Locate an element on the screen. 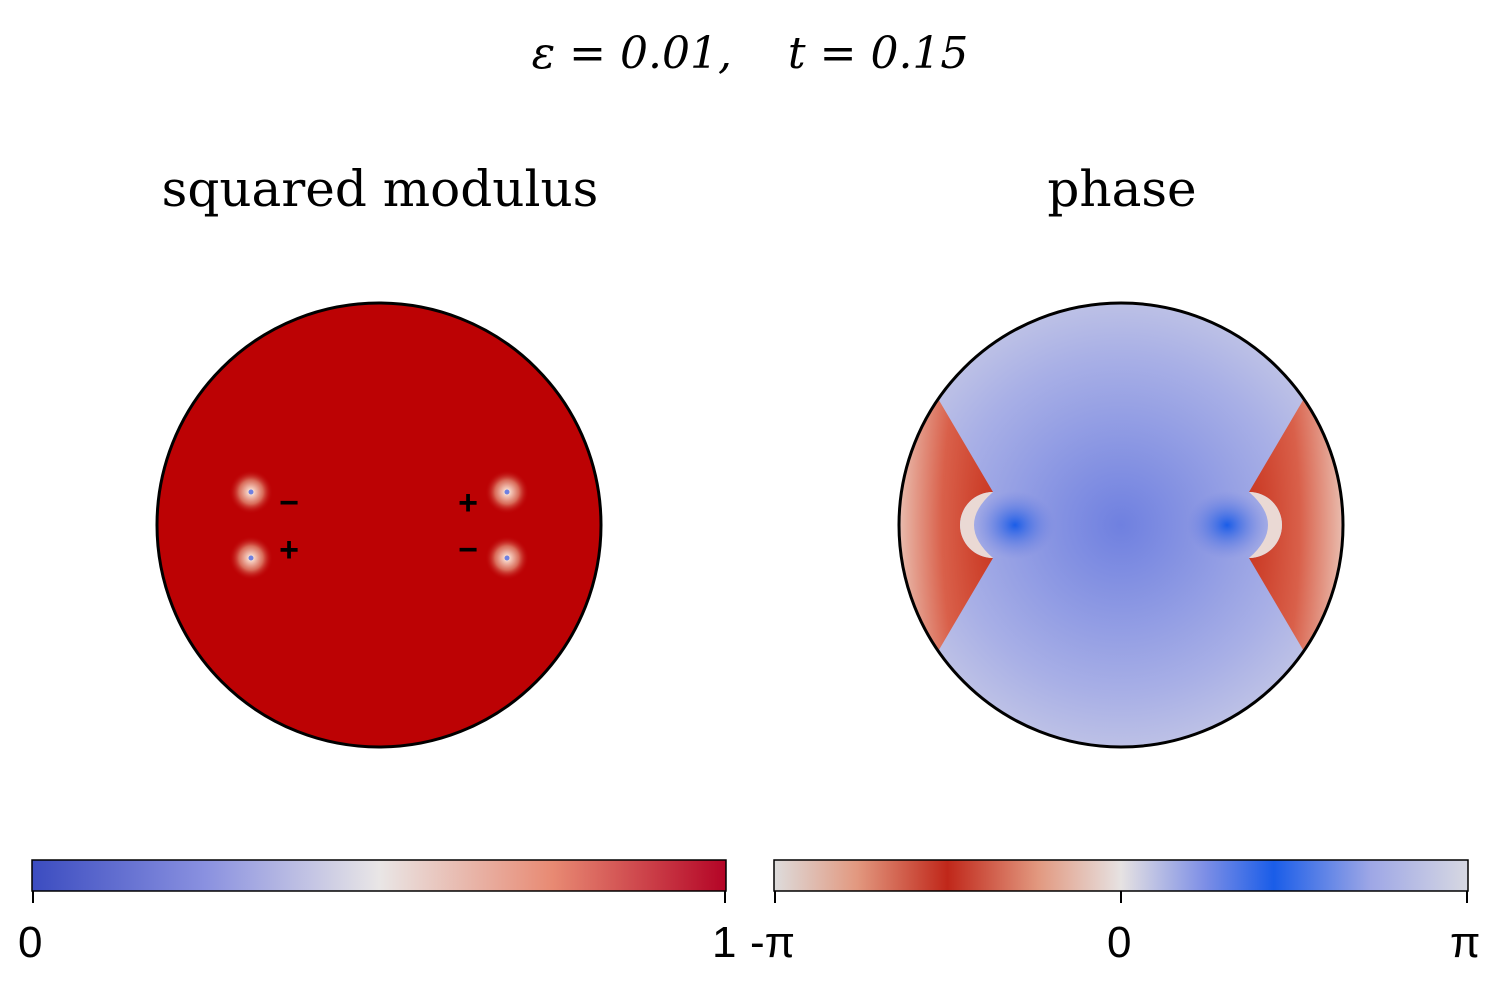 Image resolution: width=1500 pixels, height=1000 pixels. figure-title: ε = 0.01, t = 0.15 is located at coordinates (750, 53).